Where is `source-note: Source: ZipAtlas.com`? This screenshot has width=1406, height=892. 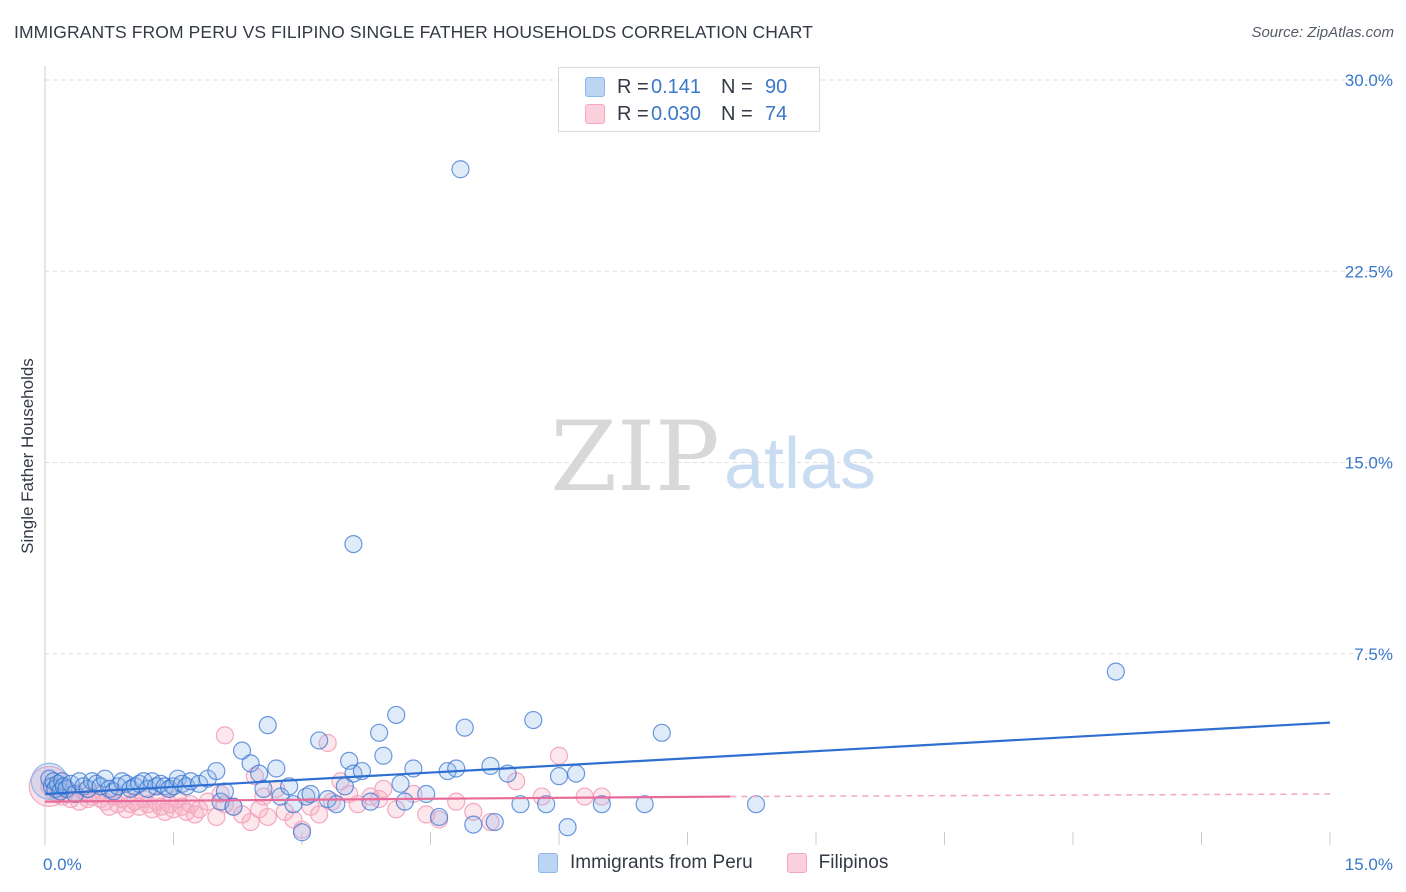
source-note: Source: ZipAtlas.com is located at coordinates (1322, 32).